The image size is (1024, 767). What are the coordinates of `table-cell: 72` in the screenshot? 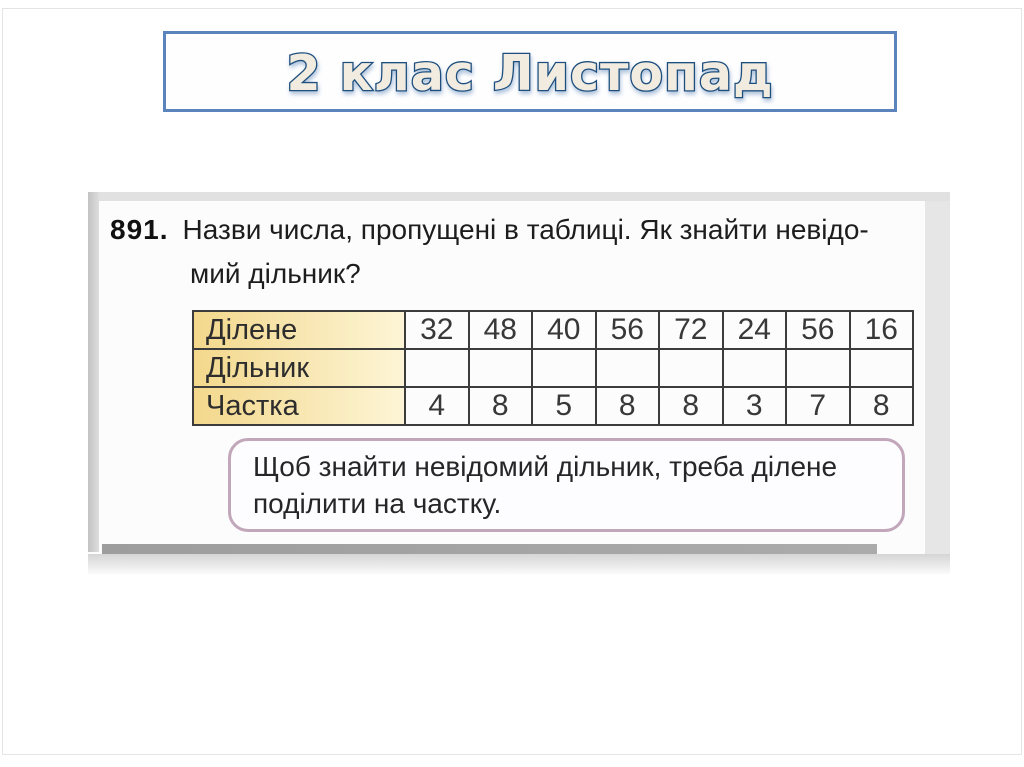 It's located at (691, 330).